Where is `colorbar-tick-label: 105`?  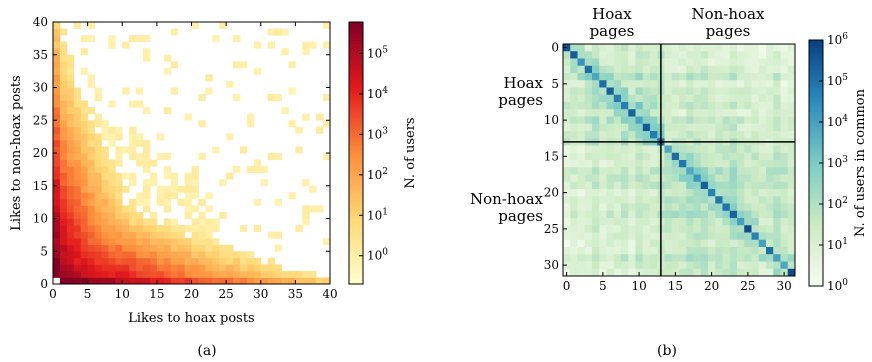
colorbar-tick-label: 105 is located at coordinates (837, 80).